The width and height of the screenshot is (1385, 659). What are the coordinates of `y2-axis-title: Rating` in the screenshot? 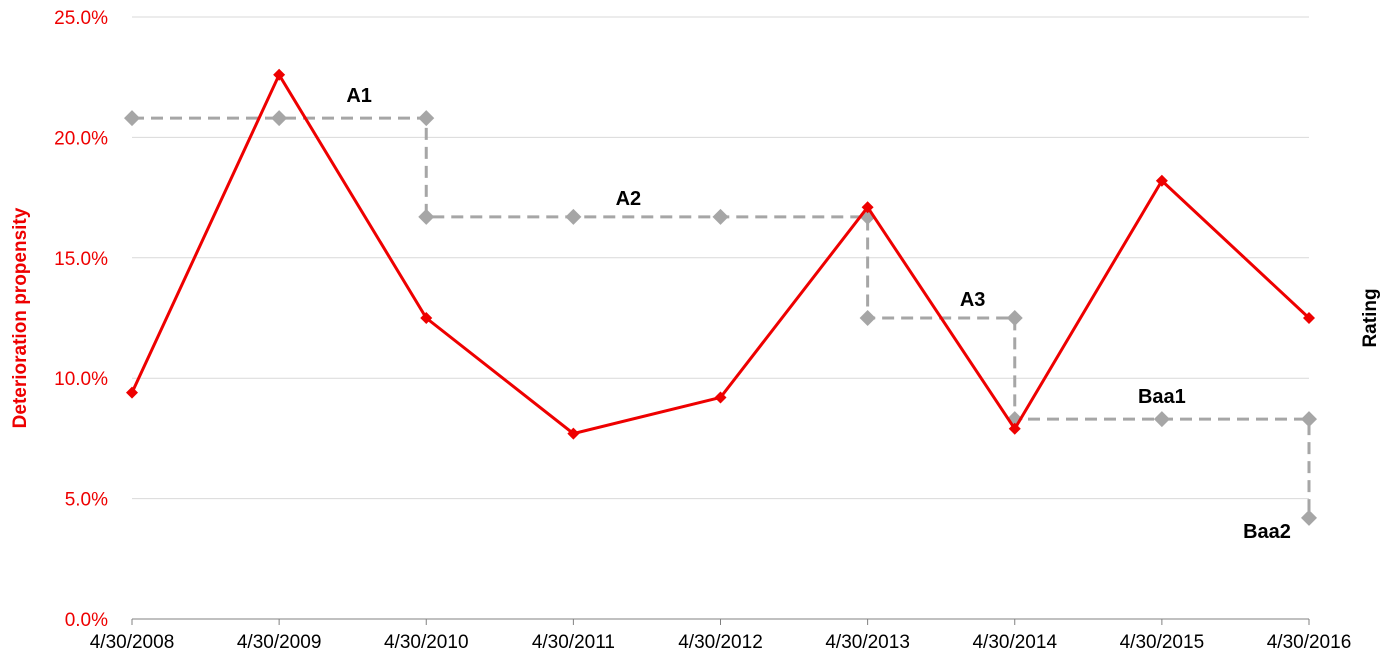 It's located at (1370, 317).